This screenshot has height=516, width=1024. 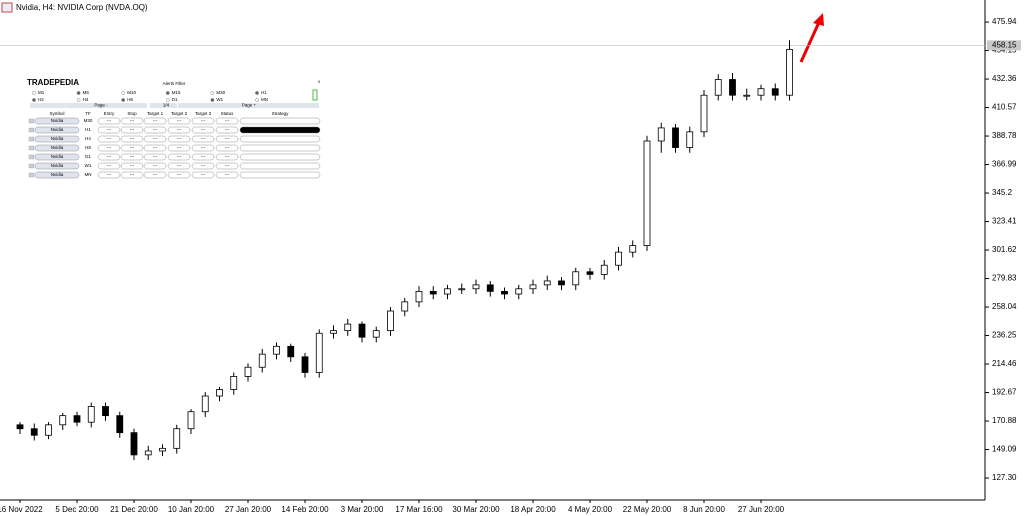 I want to click on radio-label: H4, so click(x=86, y=99).